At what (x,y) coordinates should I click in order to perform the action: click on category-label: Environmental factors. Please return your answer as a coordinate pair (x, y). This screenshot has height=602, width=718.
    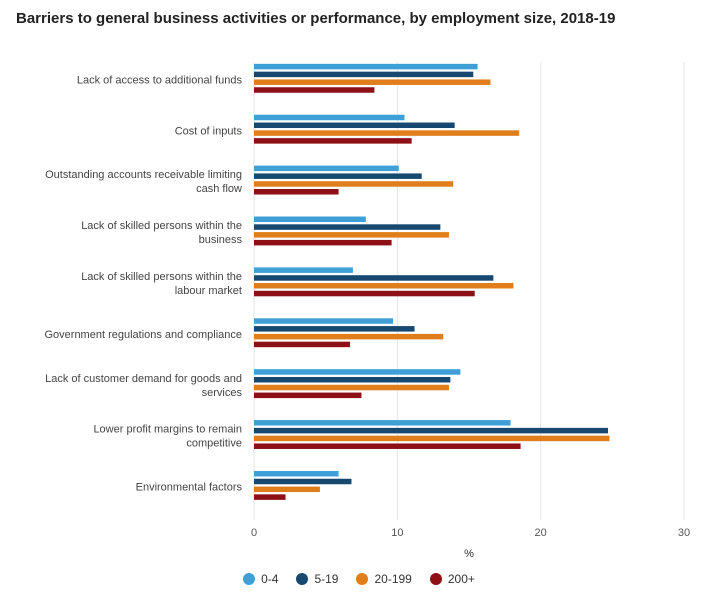
    Looking at the image, I should click on (189, 488).